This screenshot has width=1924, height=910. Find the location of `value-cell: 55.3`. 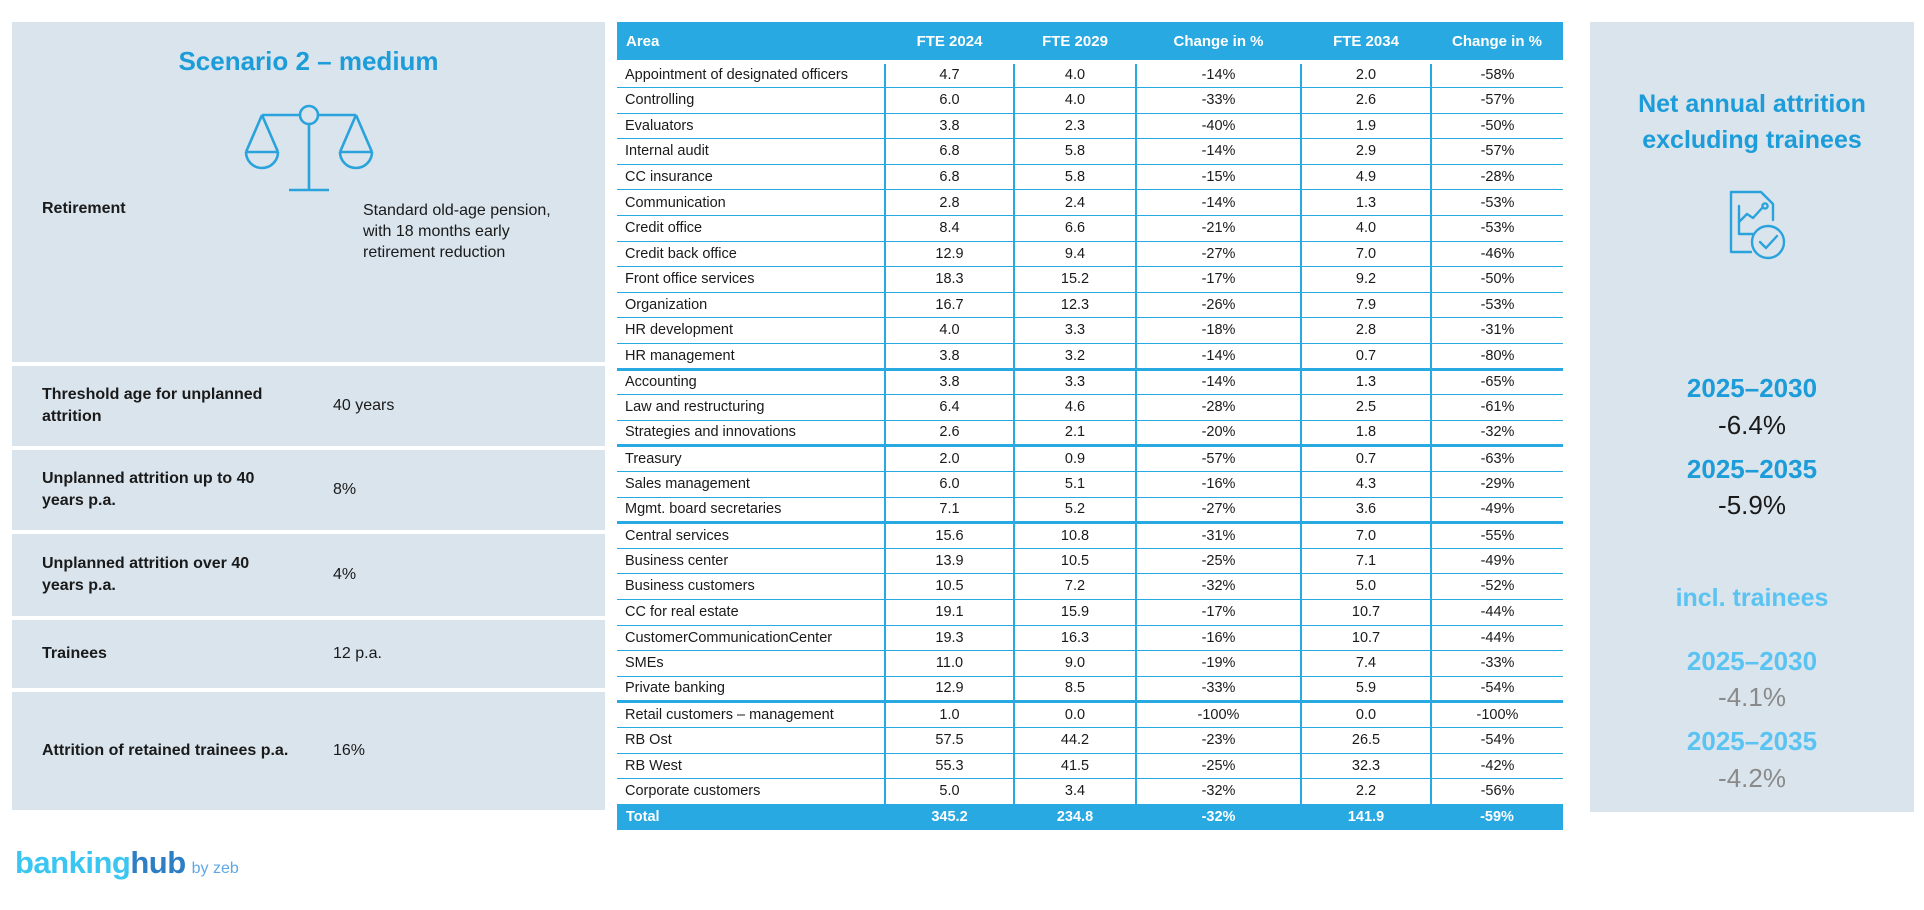

value-cell: 55.3 is located at coordinates (949, 766).